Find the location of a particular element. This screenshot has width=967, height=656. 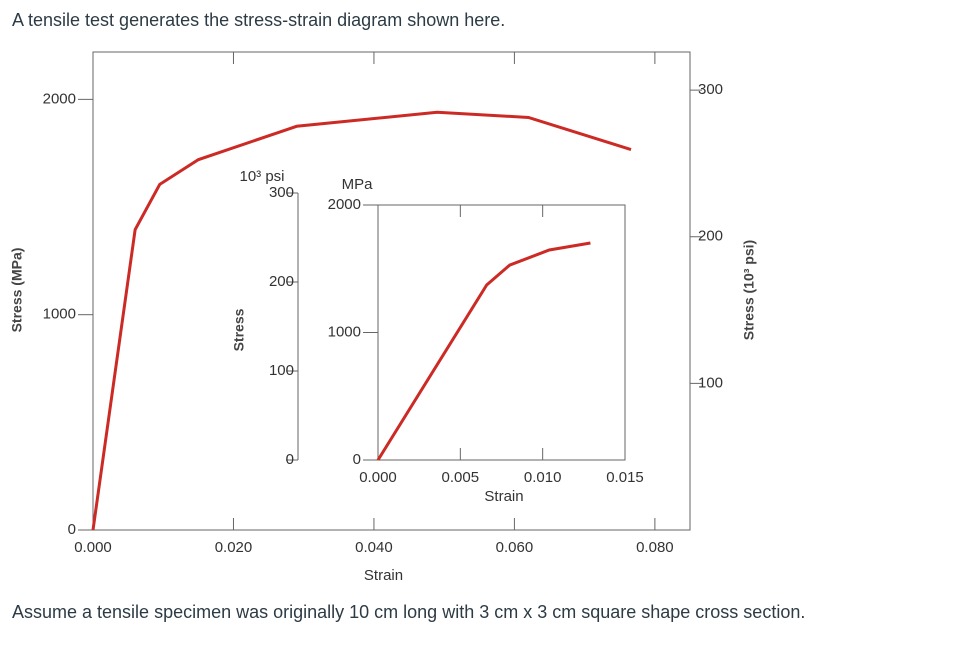

x-tick-label: 0.005 is located at coordinates (461, 477).